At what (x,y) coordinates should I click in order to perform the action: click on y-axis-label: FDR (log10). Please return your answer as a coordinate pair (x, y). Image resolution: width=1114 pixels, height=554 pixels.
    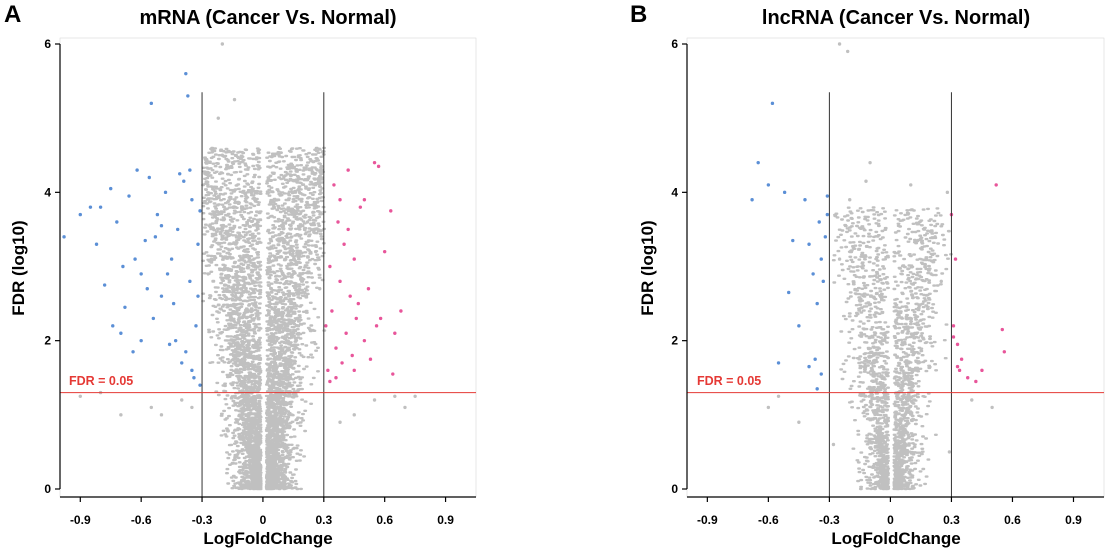
    Looking at the image, I should click on (647, 267).